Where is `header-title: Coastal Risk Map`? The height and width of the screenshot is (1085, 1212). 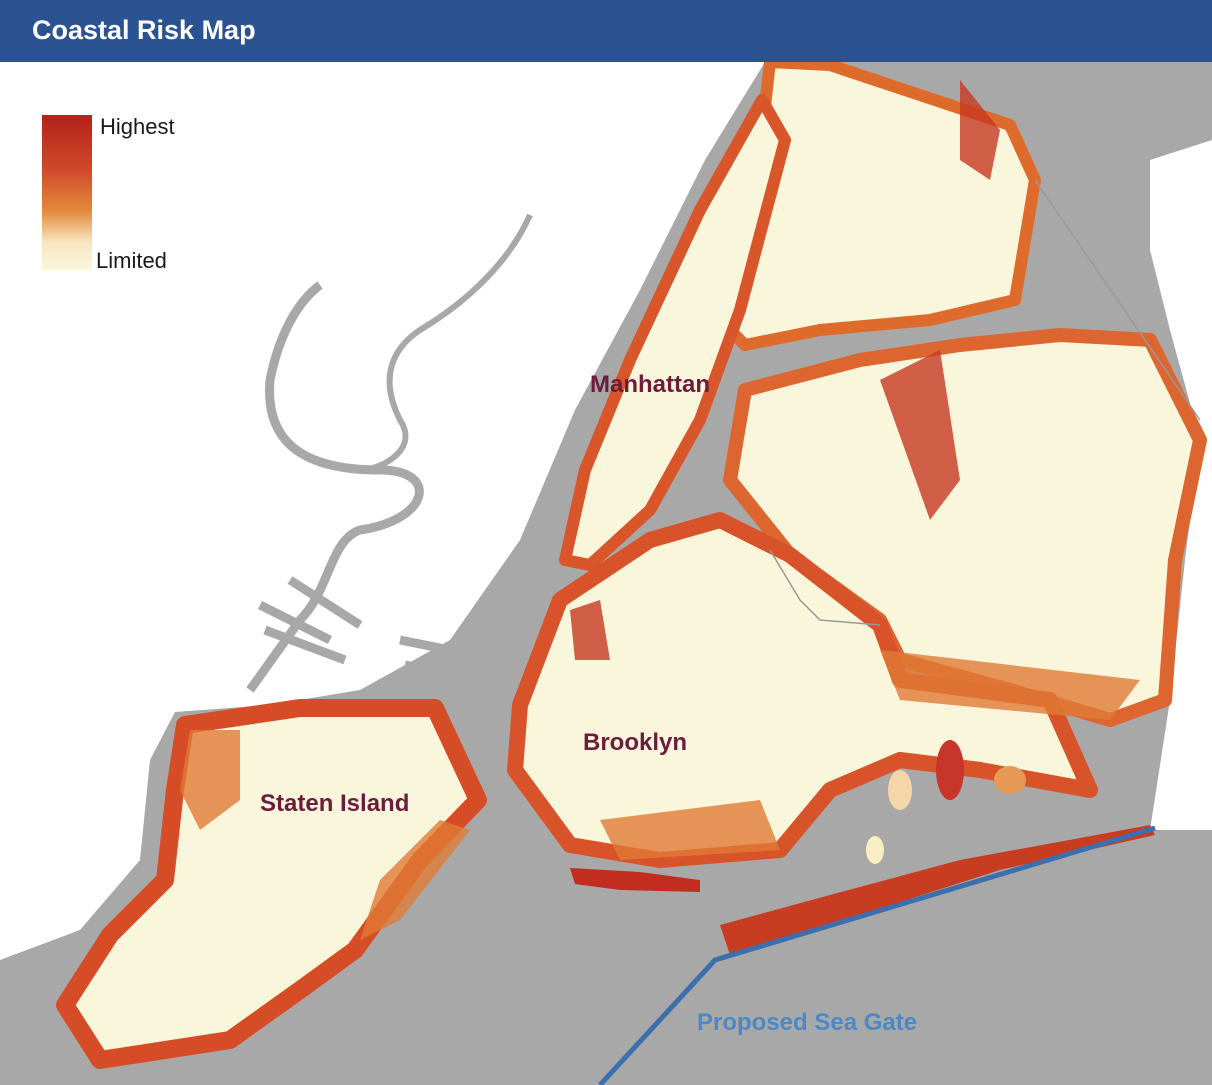
header-title: Coastal Risk Map is located at coordinates (606, 31).